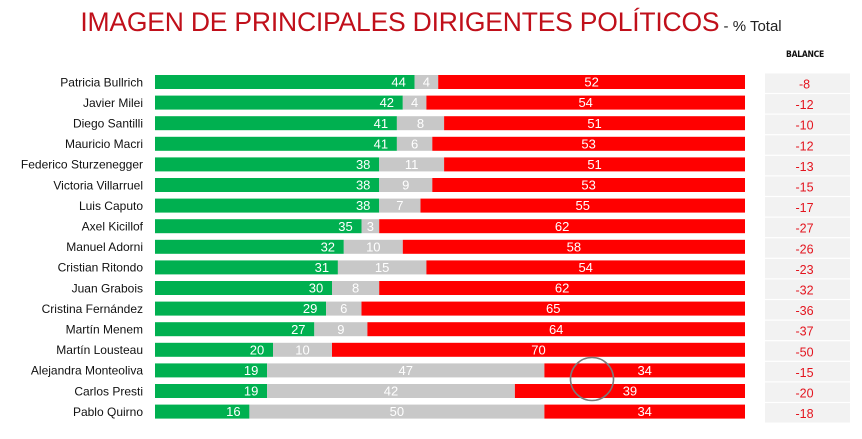 This screenshot has width=862, height=439. What do you see at coordinates (630, 391) in the screenshot?
I see `bar-value-label-negative: 39` at bounding box center [630, 391].